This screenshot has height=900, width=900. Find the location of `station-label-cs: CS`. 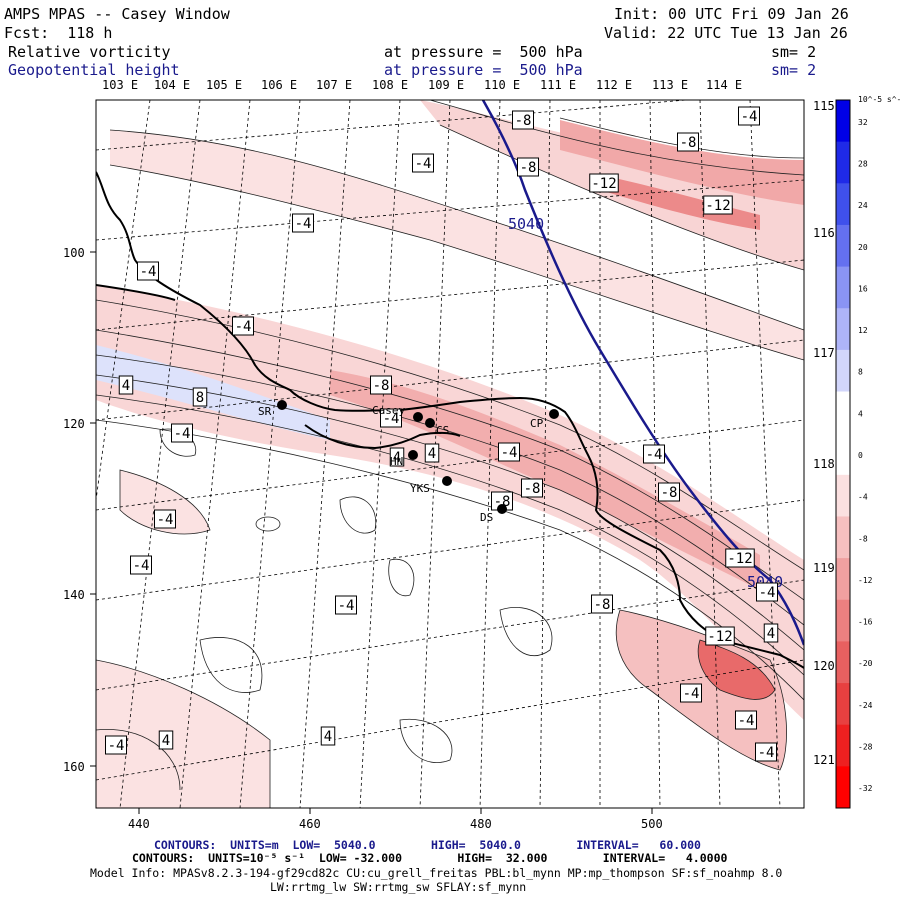

station-label-cs: CS is located at coordinates (442, 430).